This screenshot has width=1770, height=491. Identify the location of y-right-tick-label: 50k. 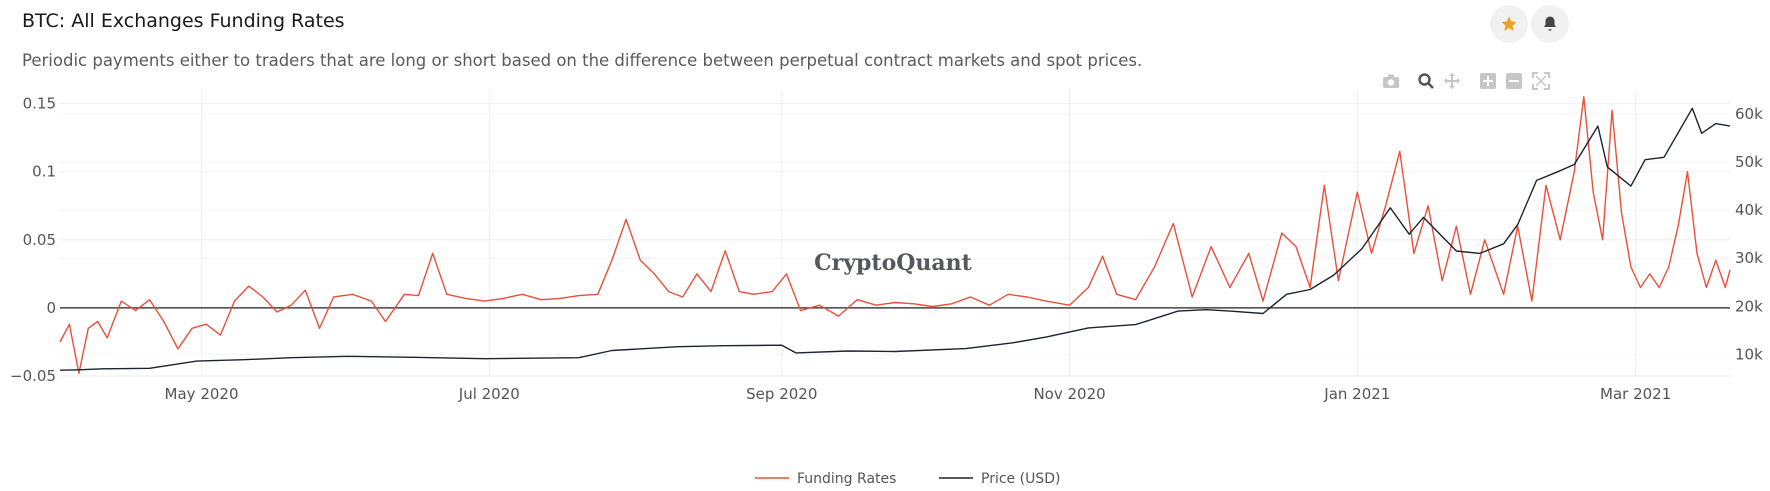
(1749, 162).